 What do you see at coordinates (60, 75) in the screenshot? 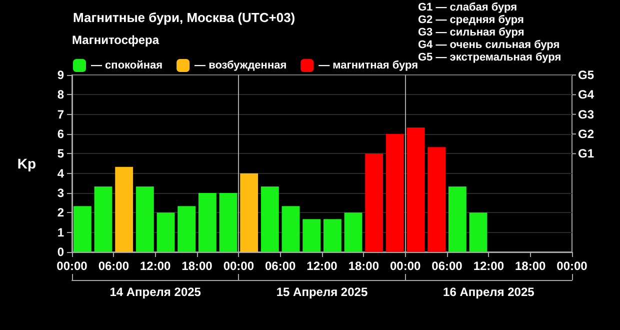
I see `y-tick-label: 9` at bounding box center [60, 75].